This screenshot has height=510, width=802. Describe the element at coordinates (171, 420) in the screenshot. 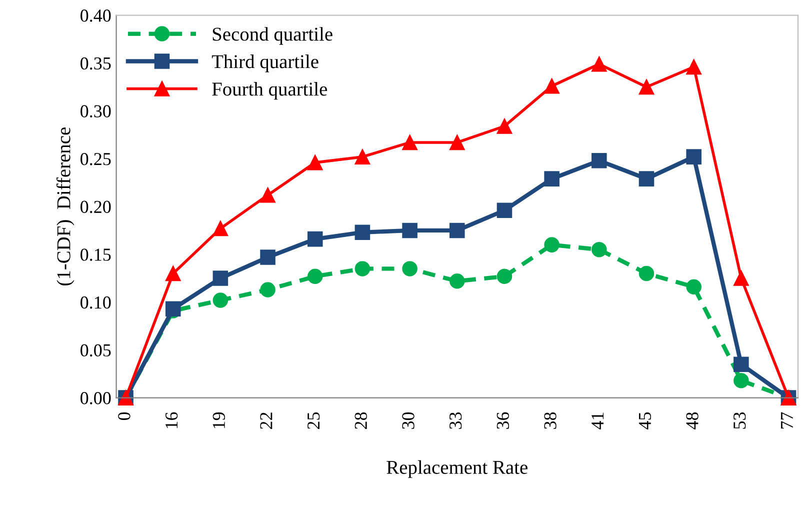

I see `x-tick-label: 16` at that location.